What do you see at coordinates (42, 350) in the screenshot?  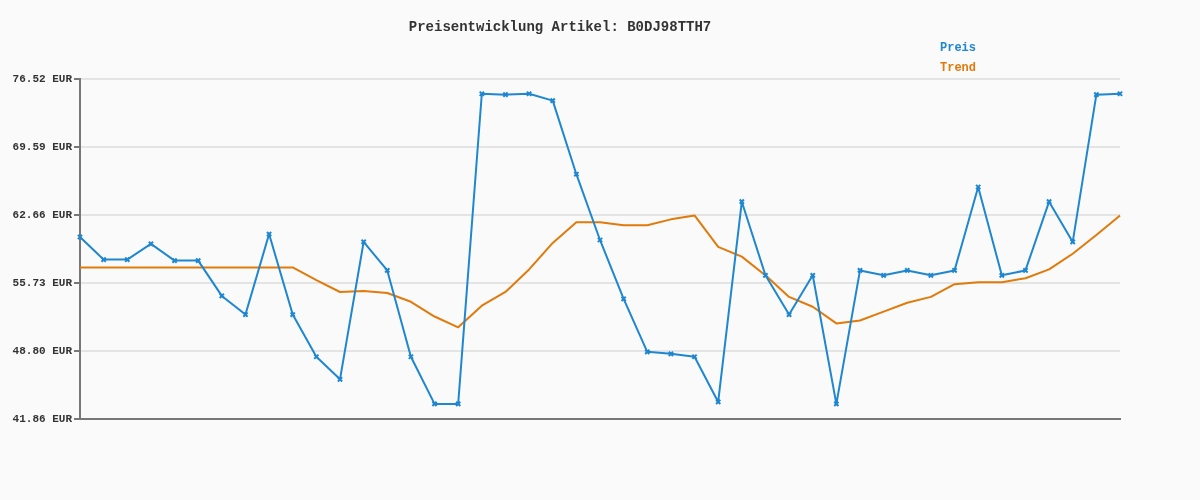 I see `y-tick-label: 48.80 EUR` at bounding box center [42, 350].